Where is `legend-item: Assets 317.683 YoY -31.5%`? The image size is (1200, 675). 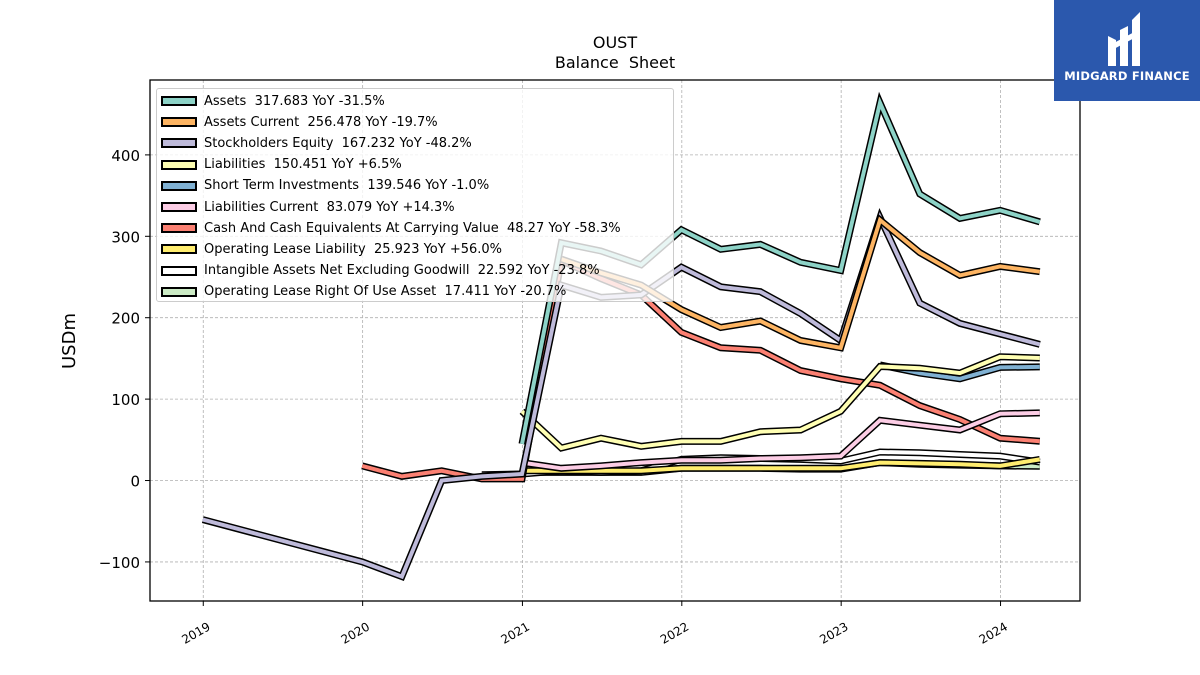
legend-item: Assets 317.683 YoY -31.5% is located at coordinates (273, 101).